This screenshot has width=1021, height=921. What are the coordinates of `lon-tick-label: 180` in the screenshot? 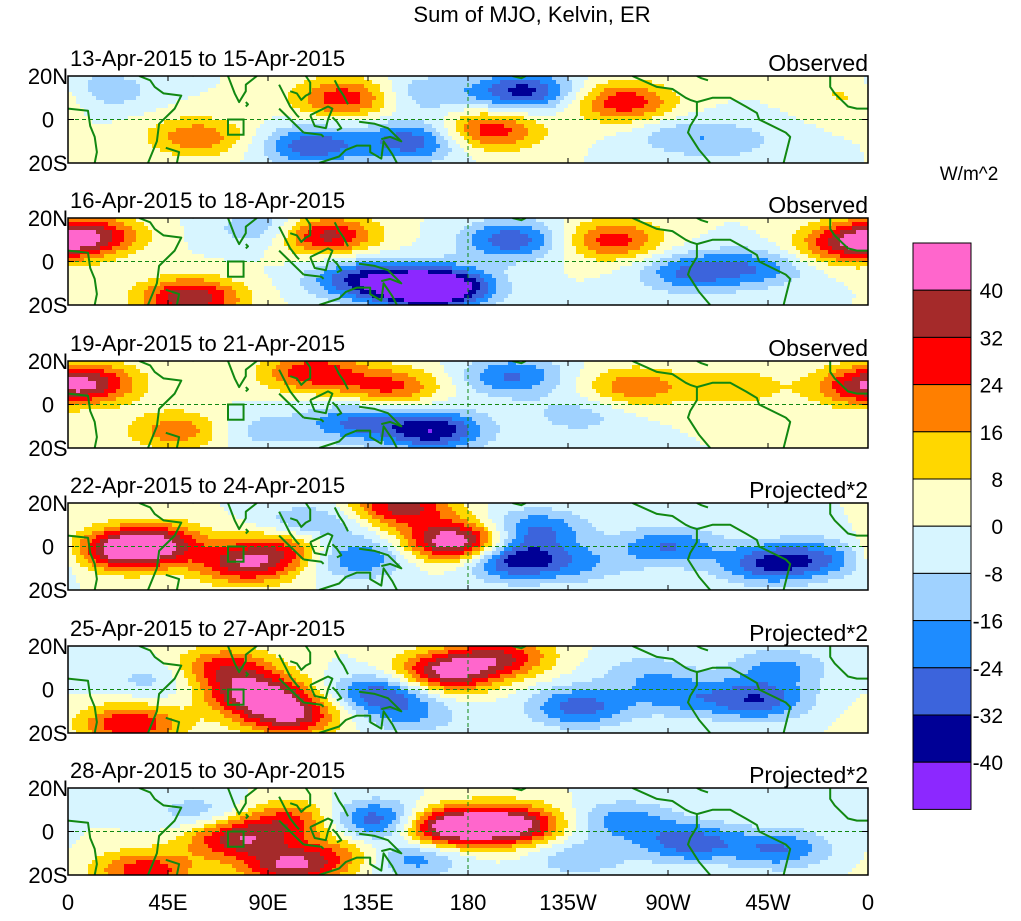 It's located at (468, 902).